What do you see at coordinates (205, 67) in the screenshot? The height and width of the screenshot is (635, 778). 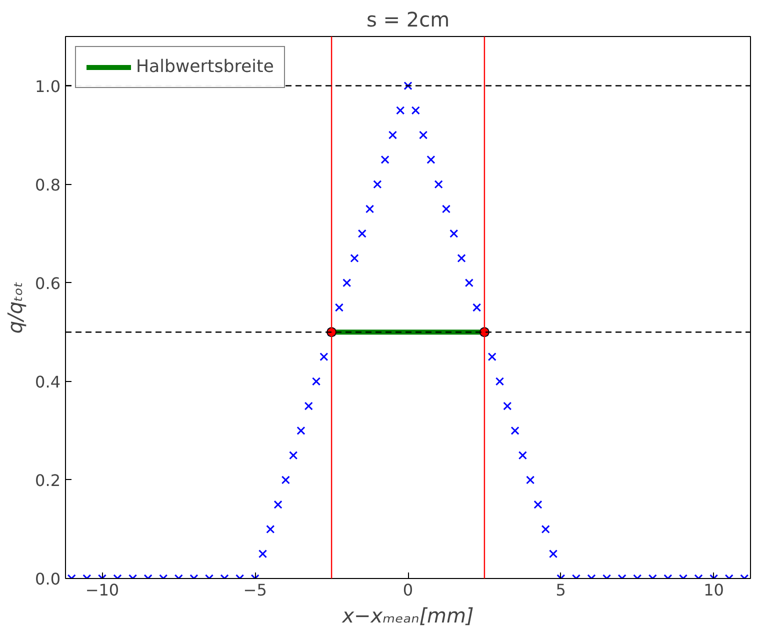 I see `legend-label: Halbwertsbreite` at bounding box center [205, 67].